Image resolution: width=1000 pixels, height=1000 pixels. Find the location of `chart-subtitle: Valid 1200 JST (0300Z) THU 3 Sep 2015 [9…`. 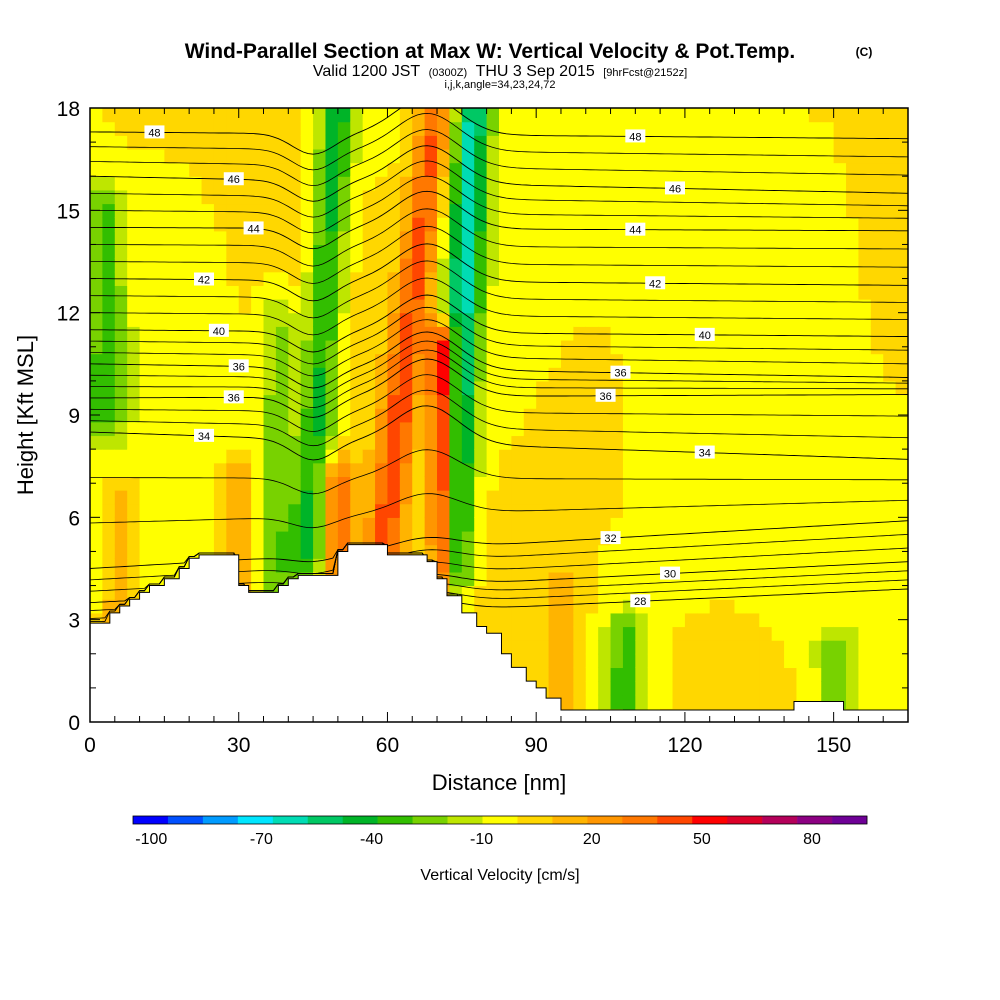

chart-subtitle: Valid 1200 JST (0300Z) THU 3 Sep 2015 [9… is located at coordinates (500, 71).